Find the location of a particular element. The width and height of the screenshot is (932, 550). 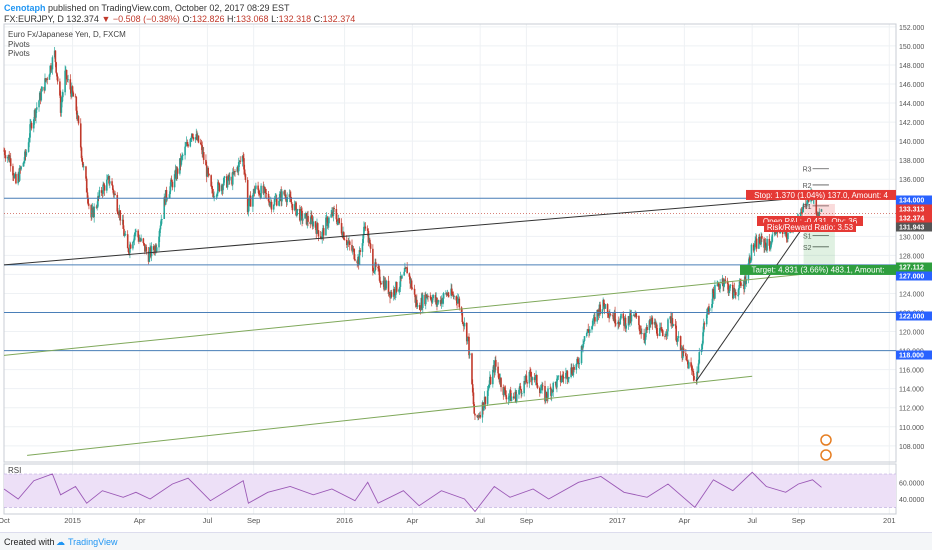

price-tag-bg is located at coordinates (914, 209).